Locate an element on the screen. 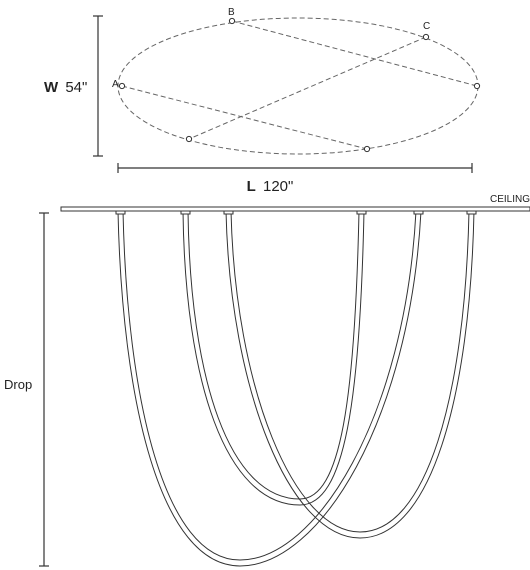  width-dimension-bar is located at coordinates (98, 86).